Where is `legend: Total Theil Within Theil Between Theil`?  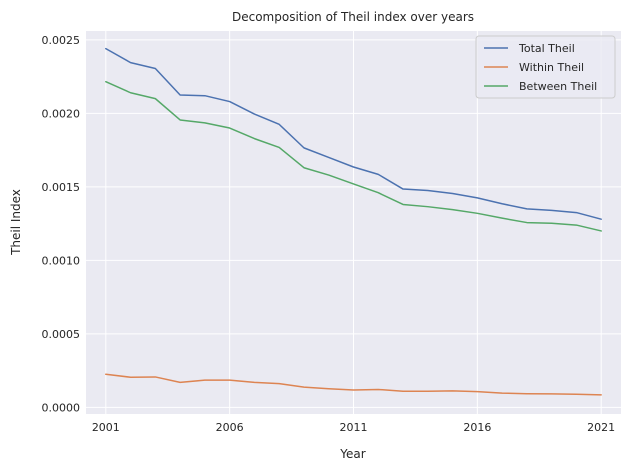
legend: Total Theil Within Theil Between Theil is located at coordinates (545, 67).